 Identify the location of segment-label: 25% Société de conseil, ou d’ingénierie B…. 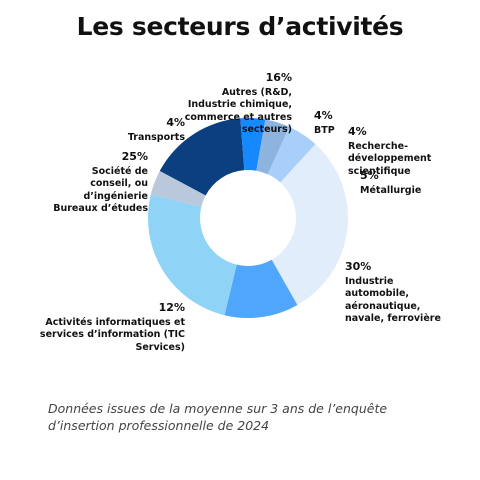
(98, 183).